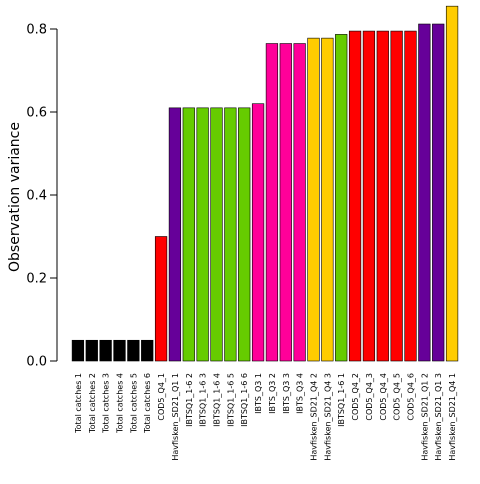  What do you see at coordinates (217, 400) in the screenshot?
I see `x-tick-label: IBTSQ1_1-6 4` at bounding box center [217, 400].